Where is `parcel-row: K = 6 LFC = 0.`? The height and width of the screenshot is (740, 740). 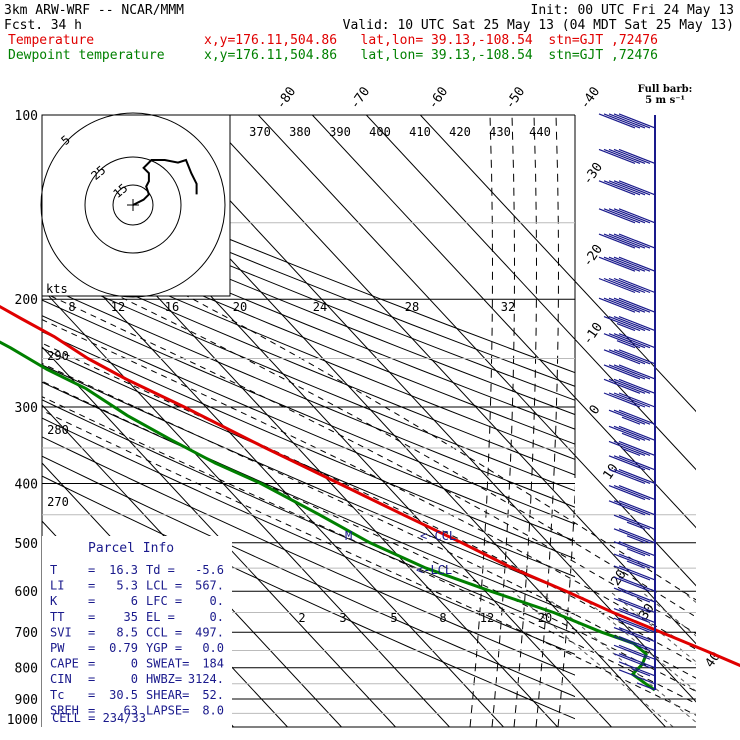 parcel-row: K = 6 LFC = 0. is located at coordinates (137, 601).